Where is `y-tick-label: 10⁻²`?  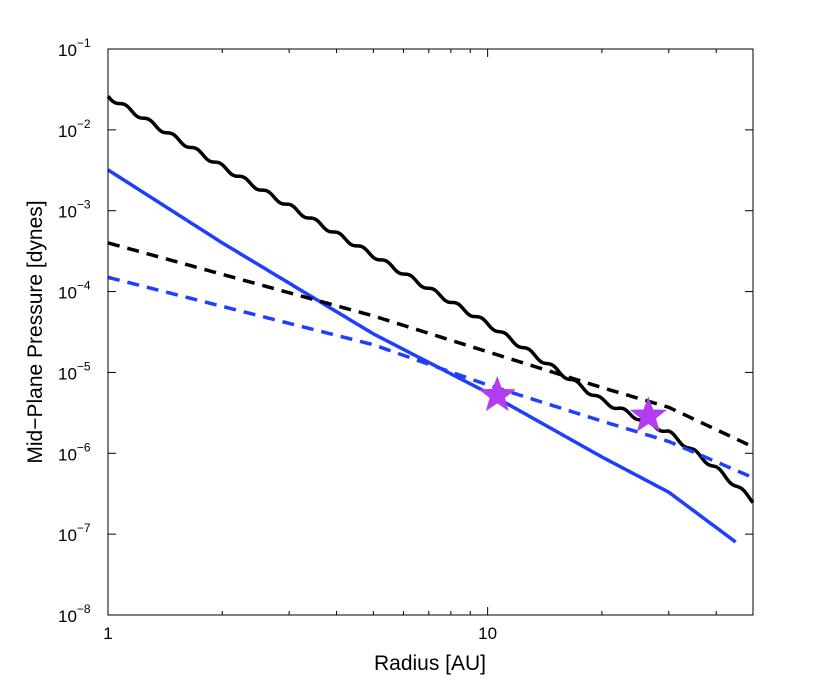 y-tick-label: 10⁻² is located at coordinates (74, 129).